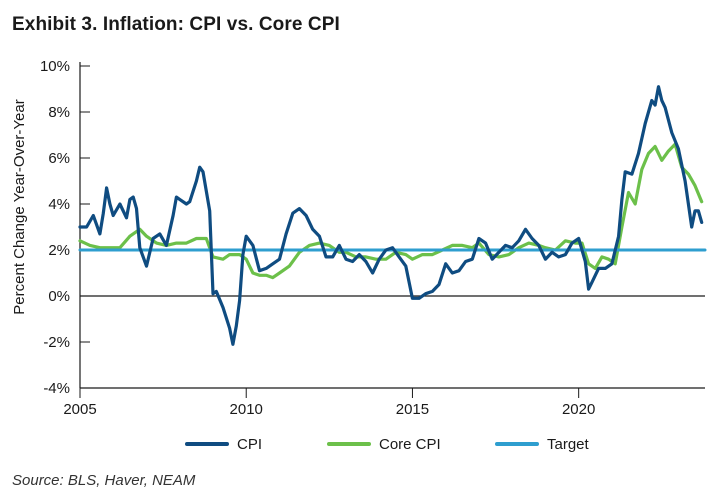 The image size is (722, 504). I want to click on y-tick-label: 2%, so click(59, 250).